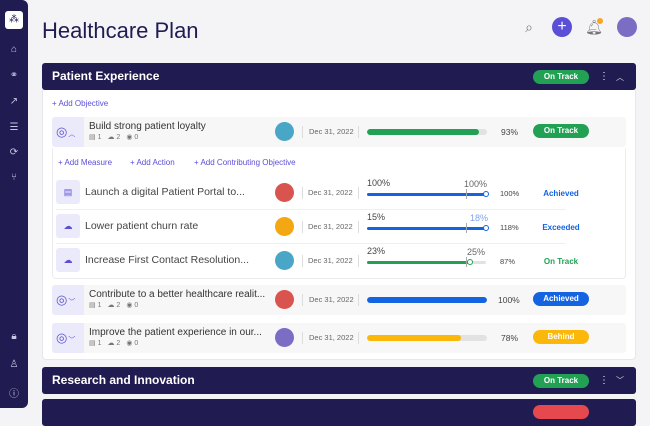 Image resolution: width=650 pixels, height=426 pixels. I want to click on add-measure-link: + Add Measure, so click(85, 162).